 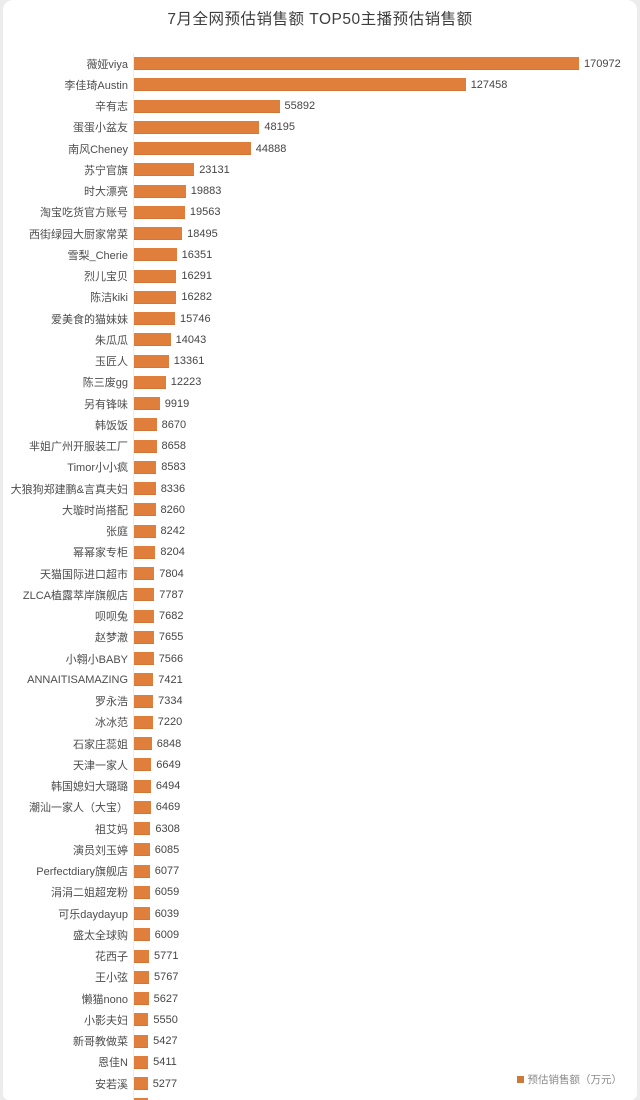 What do you see at coordinates (569, 1079) in the screenshot?
I see `legend: 预估销售额（万元）` at bounding box center [569, 1079].